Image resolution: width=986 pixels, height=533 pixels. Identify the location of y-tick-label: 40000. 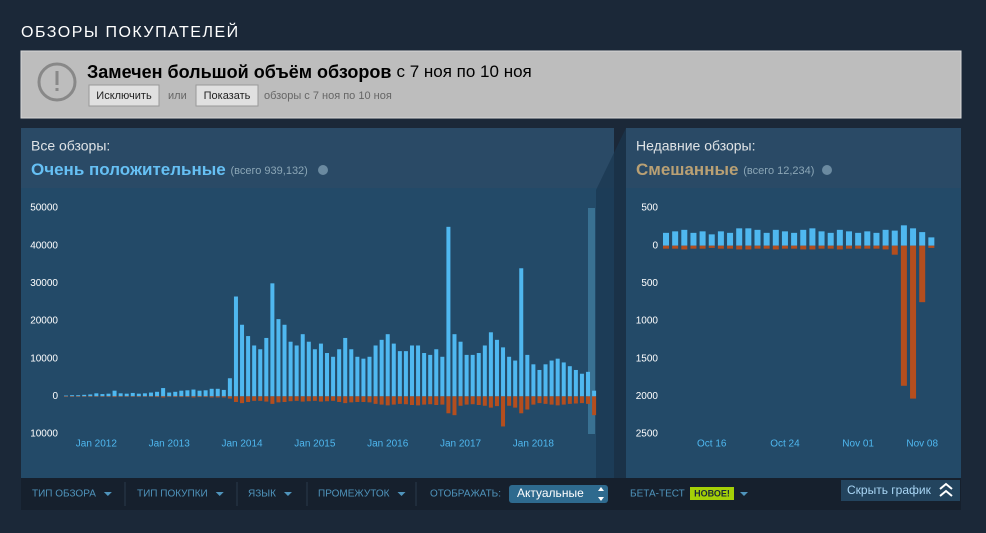
(44, 245).